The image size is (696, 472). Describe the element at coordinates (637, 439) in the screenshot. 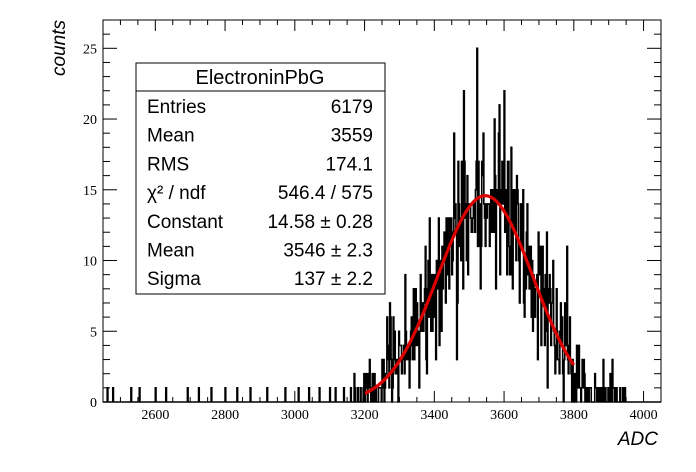

I see `x-axis-title: ADC` at that location.